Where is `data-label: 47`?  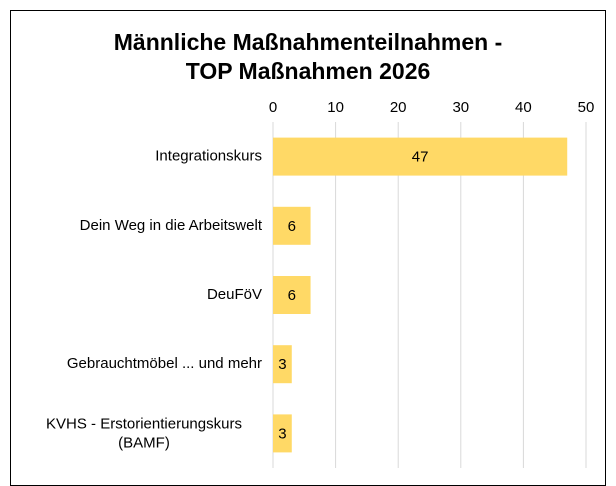 data-label: 47 is located at coordinates (420, 157).